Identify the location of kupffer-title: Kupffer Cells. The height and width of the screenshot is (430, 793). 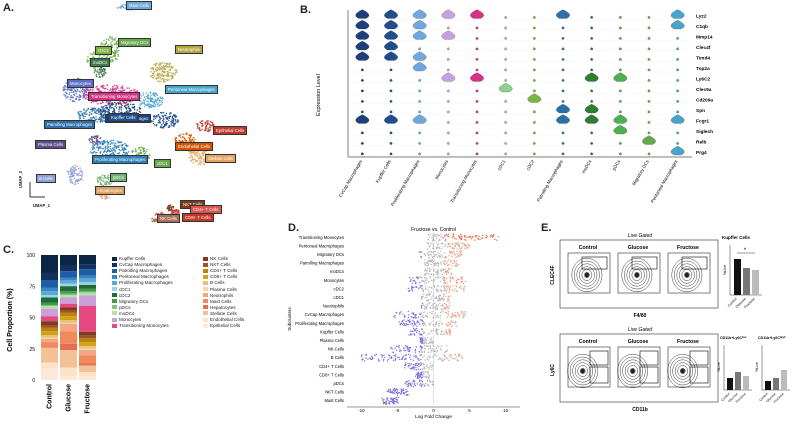
(736, 237).